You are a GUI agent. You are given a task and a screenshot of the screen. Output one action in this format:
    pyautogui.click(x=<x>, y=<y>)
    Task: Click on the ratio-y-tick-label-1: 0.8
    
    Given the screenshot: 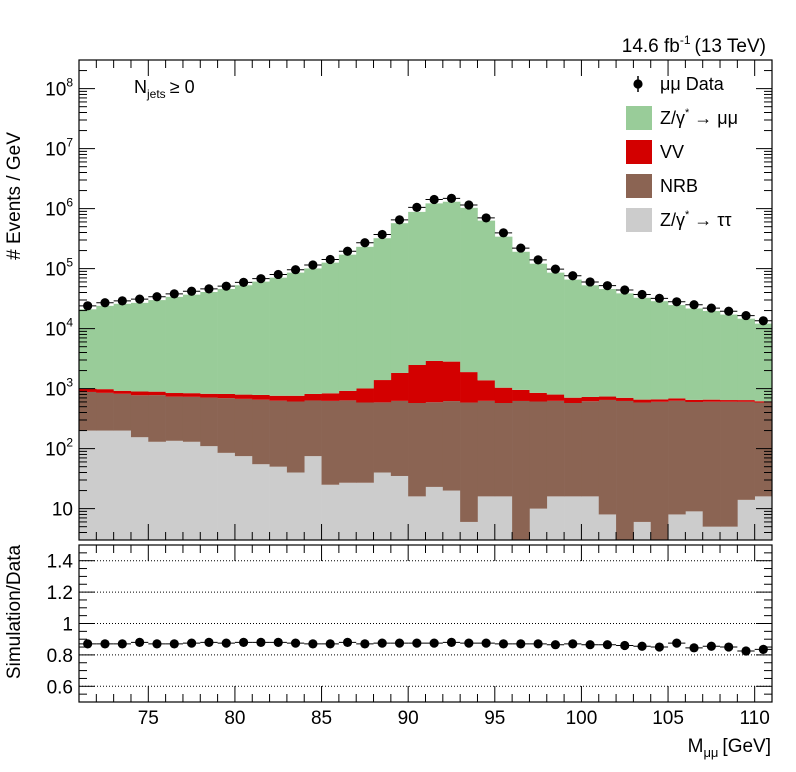 What is the action you would take?
    pyautogui.click(x=60, y=656)
    